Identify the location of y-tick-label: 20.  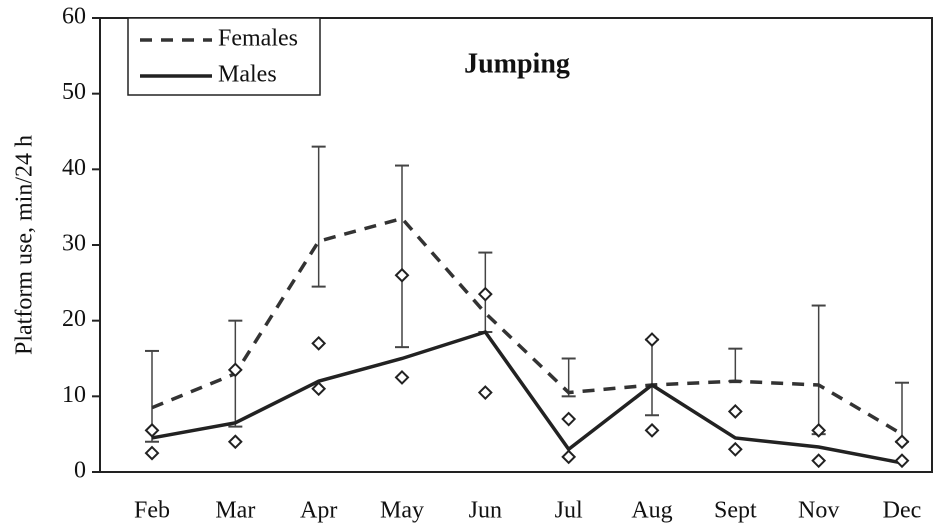
(74, 319).